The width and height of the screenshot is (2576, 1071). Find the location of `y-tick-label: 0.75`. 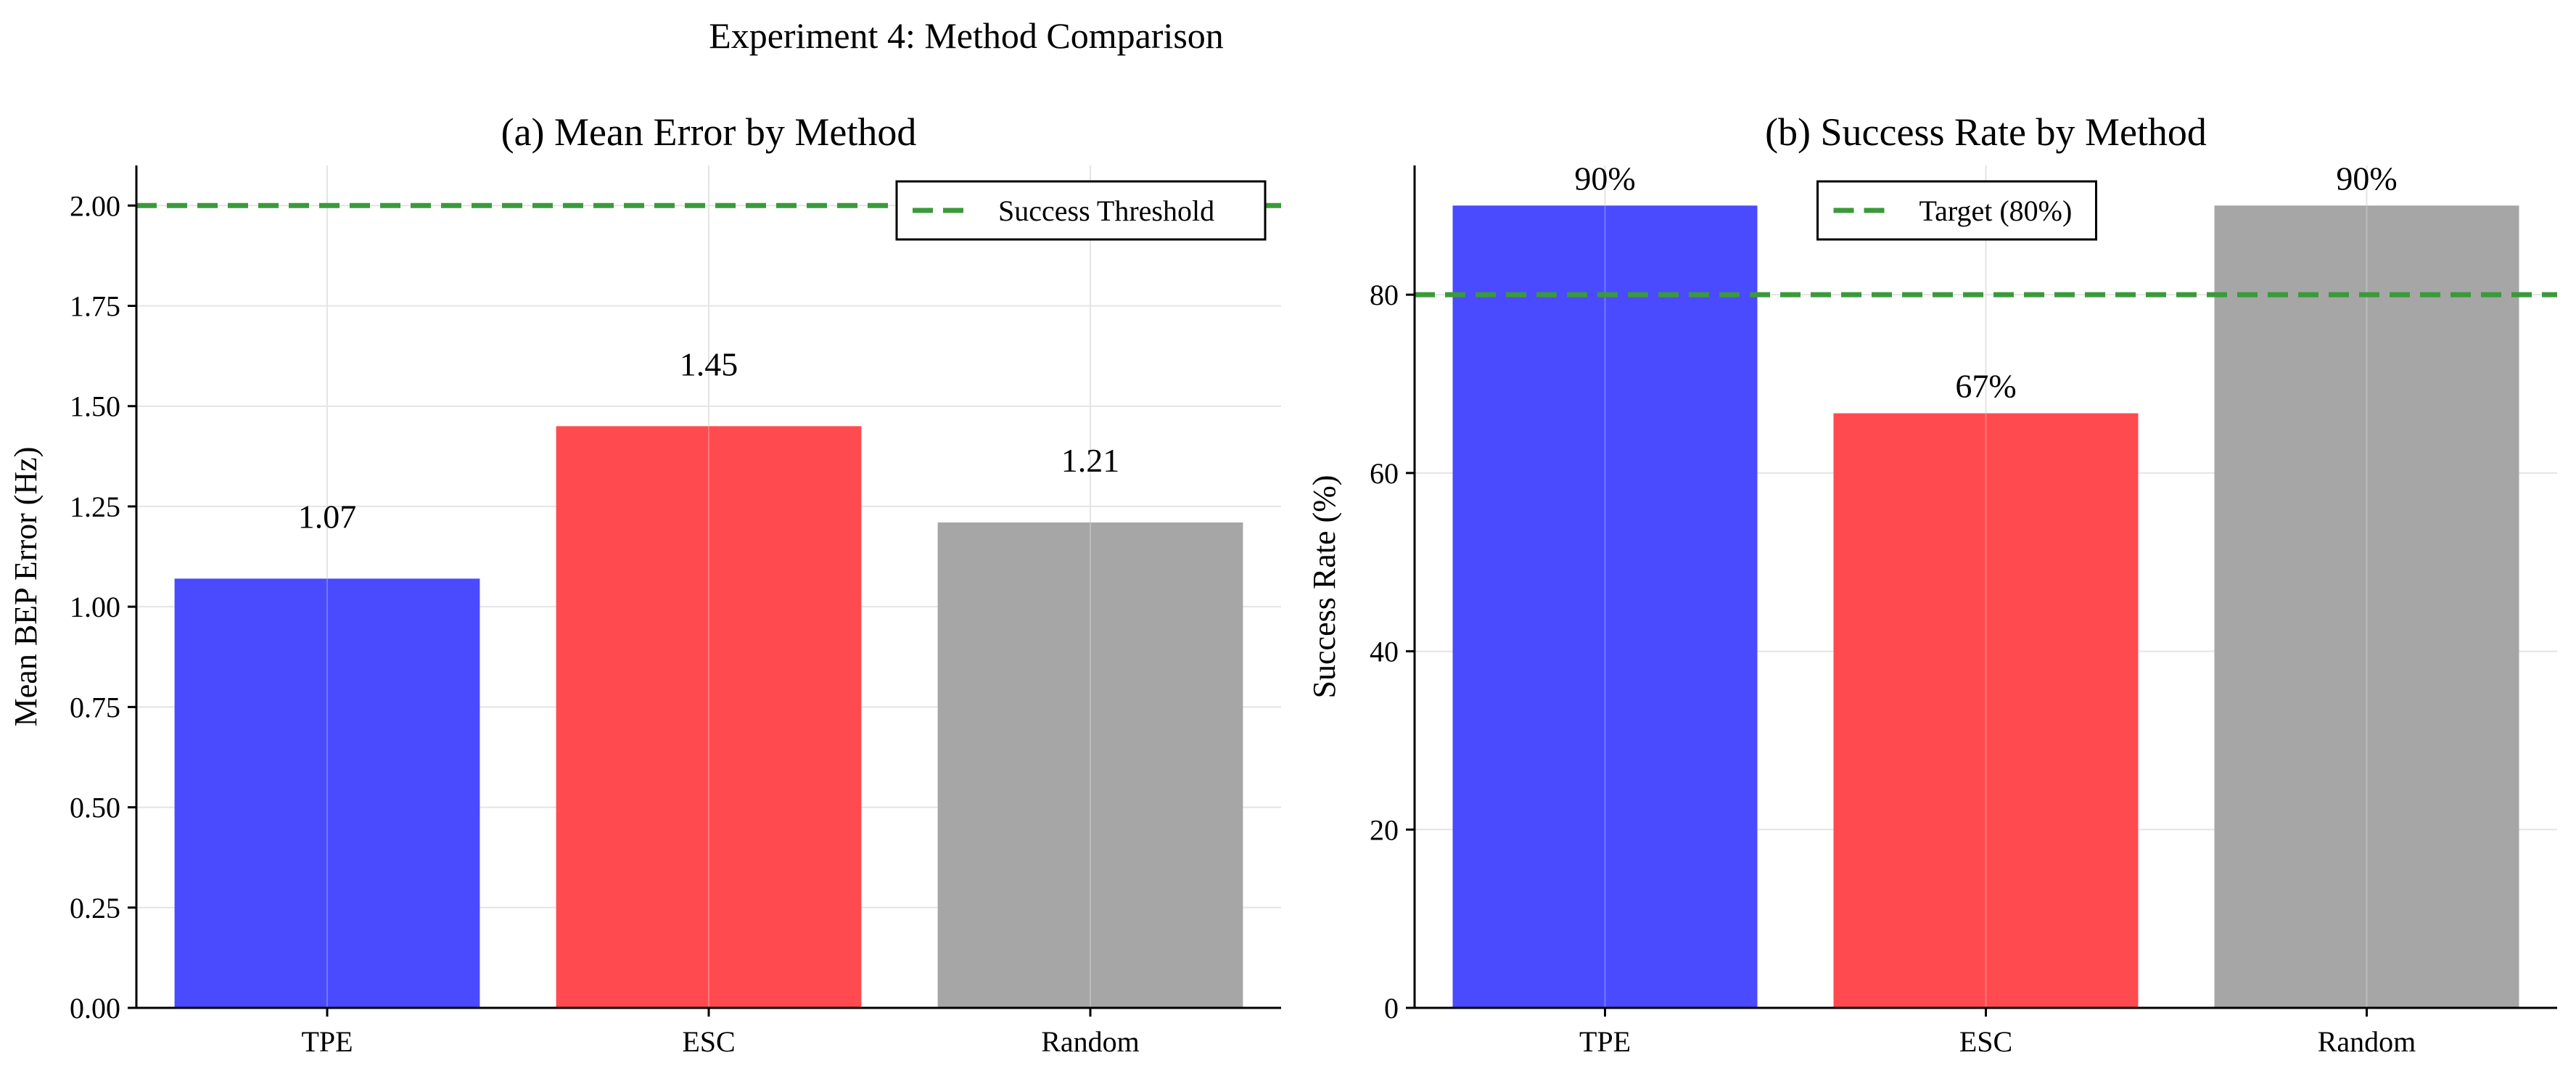

y-tick-label: 0.75 is located at coordinates (95, 707).